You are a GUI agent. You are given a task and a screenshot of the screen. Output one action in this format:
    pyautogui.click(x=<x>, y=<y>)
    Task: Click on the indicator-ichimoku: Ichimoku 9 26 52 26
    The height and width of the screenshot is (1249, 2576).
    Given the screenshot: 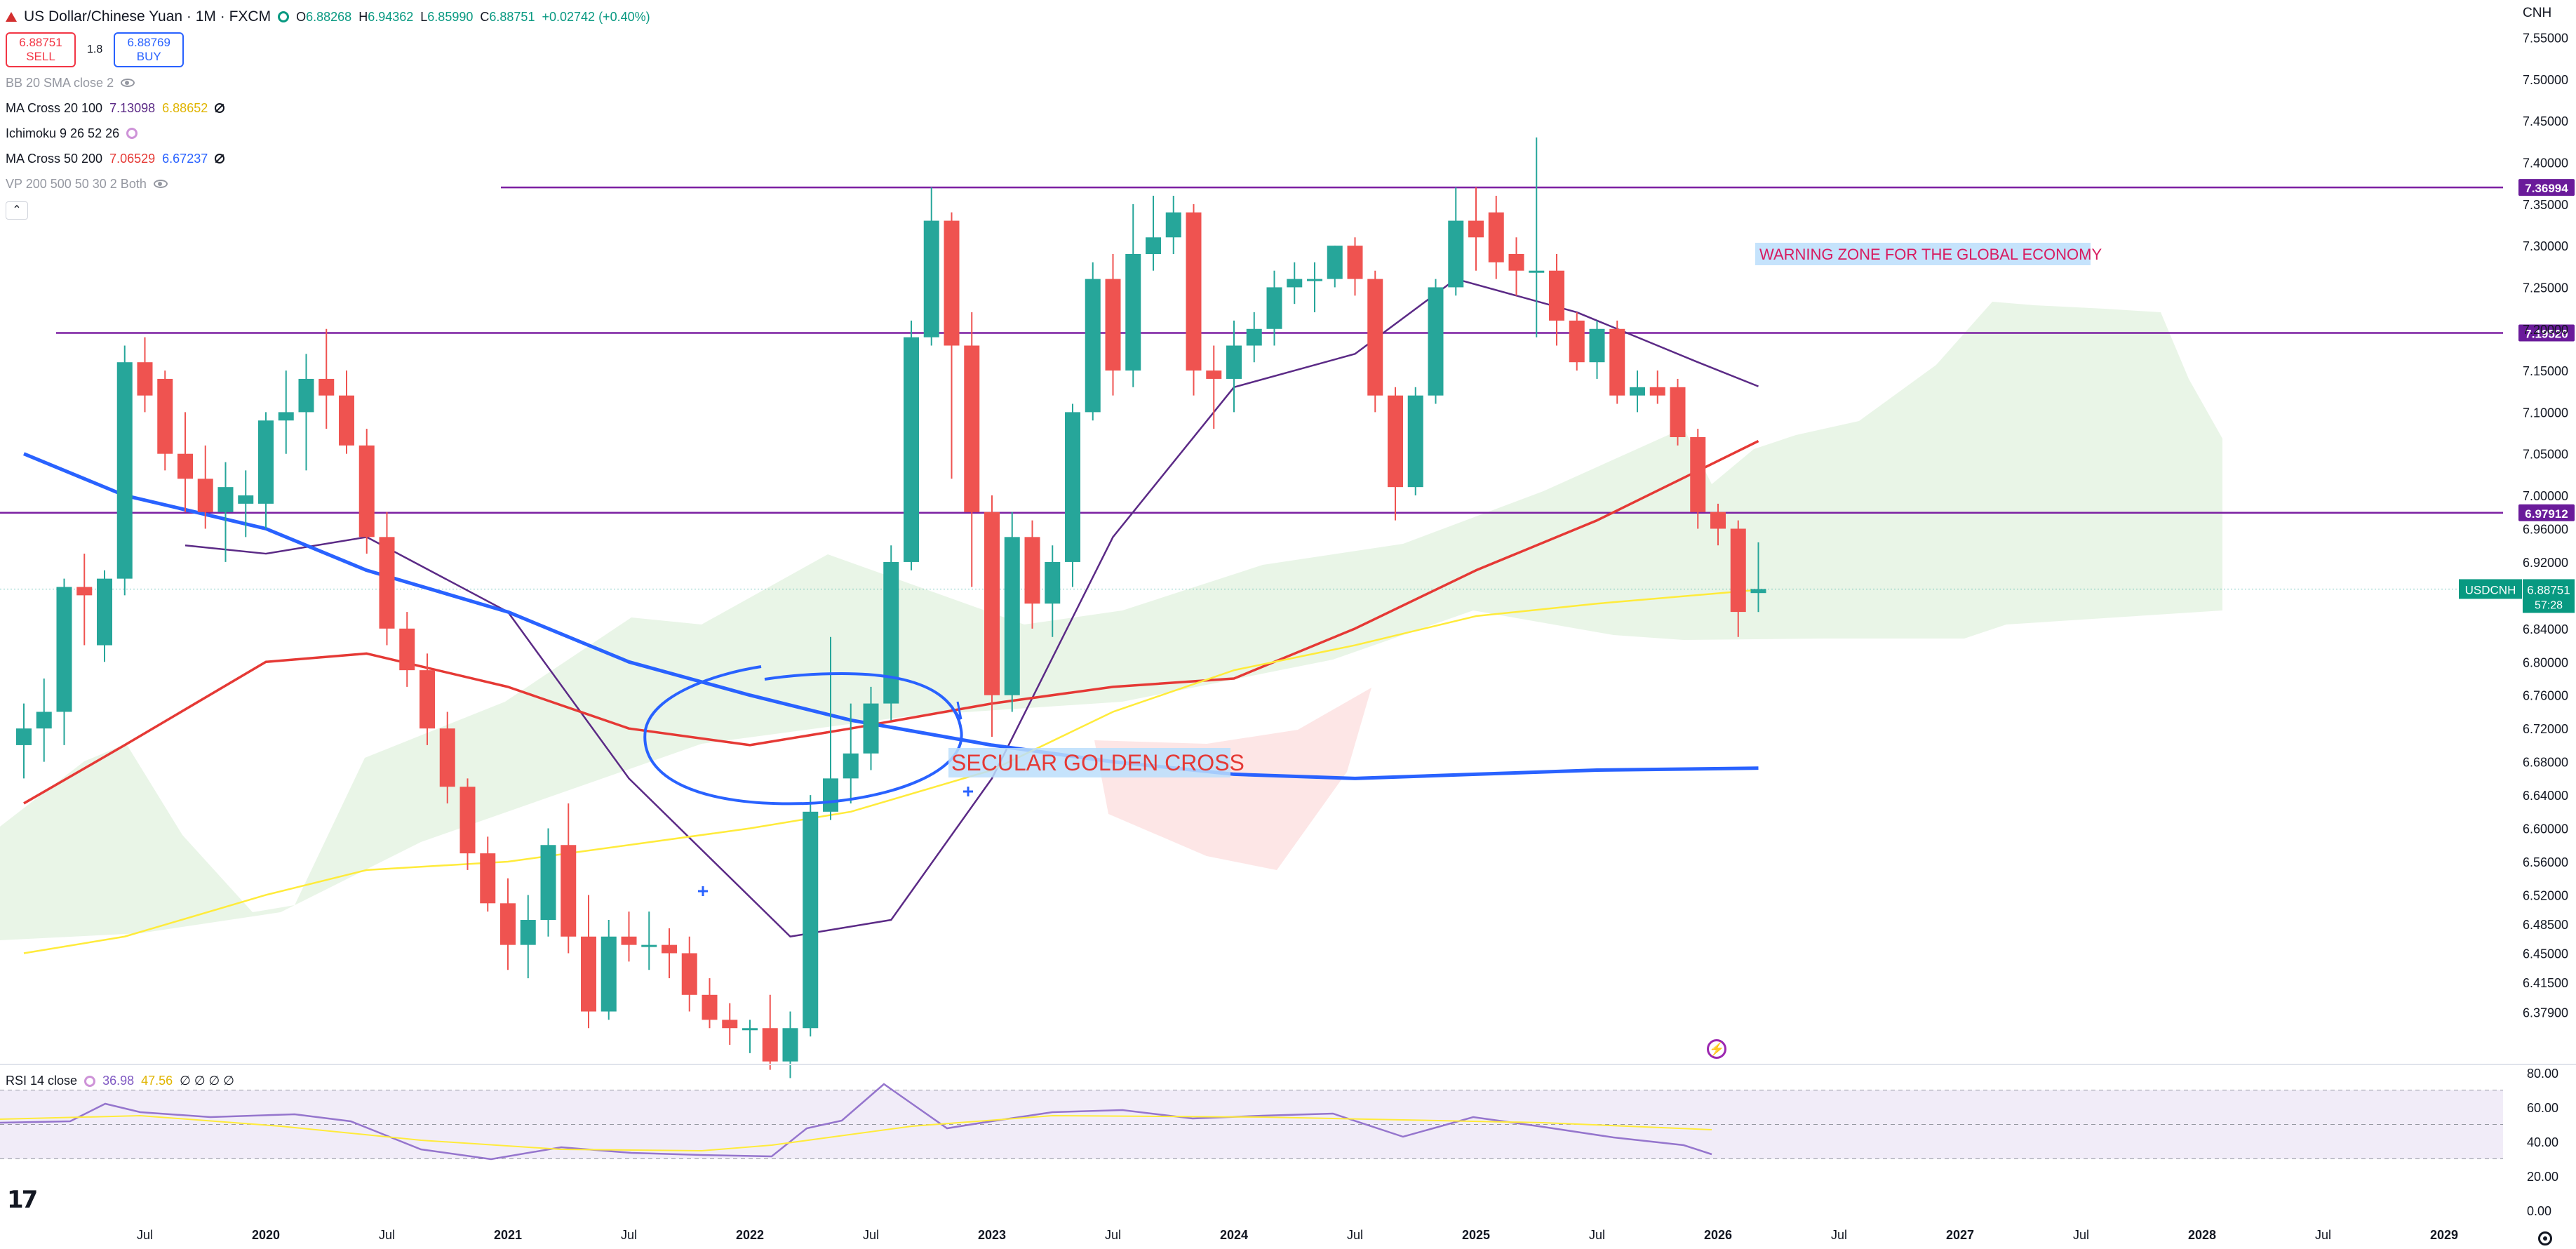 What is the action you would take?
    pyautogui.click(x=328, y=133)
    